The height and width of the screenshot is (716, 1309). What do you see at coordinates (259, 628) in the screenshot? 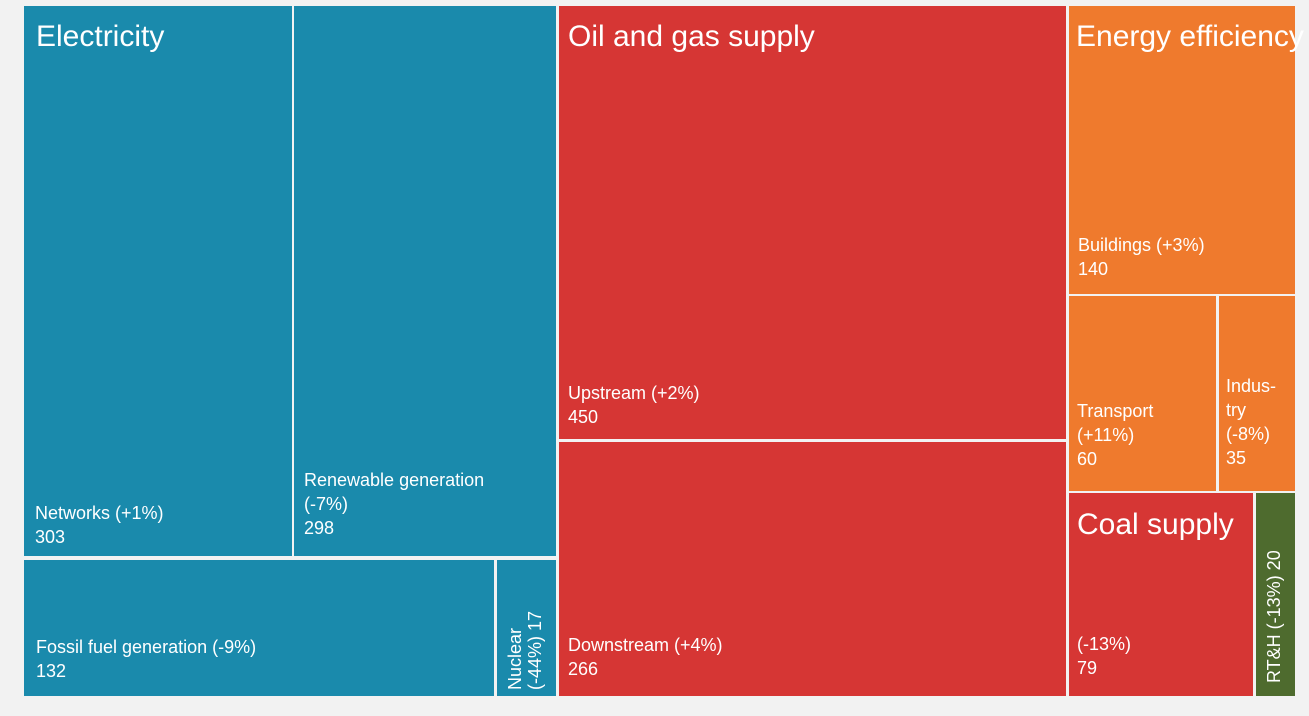
I see `treemap-tile-fossil: Fossil fuel generation (-9%) 132` at bounding box center [259, 628].